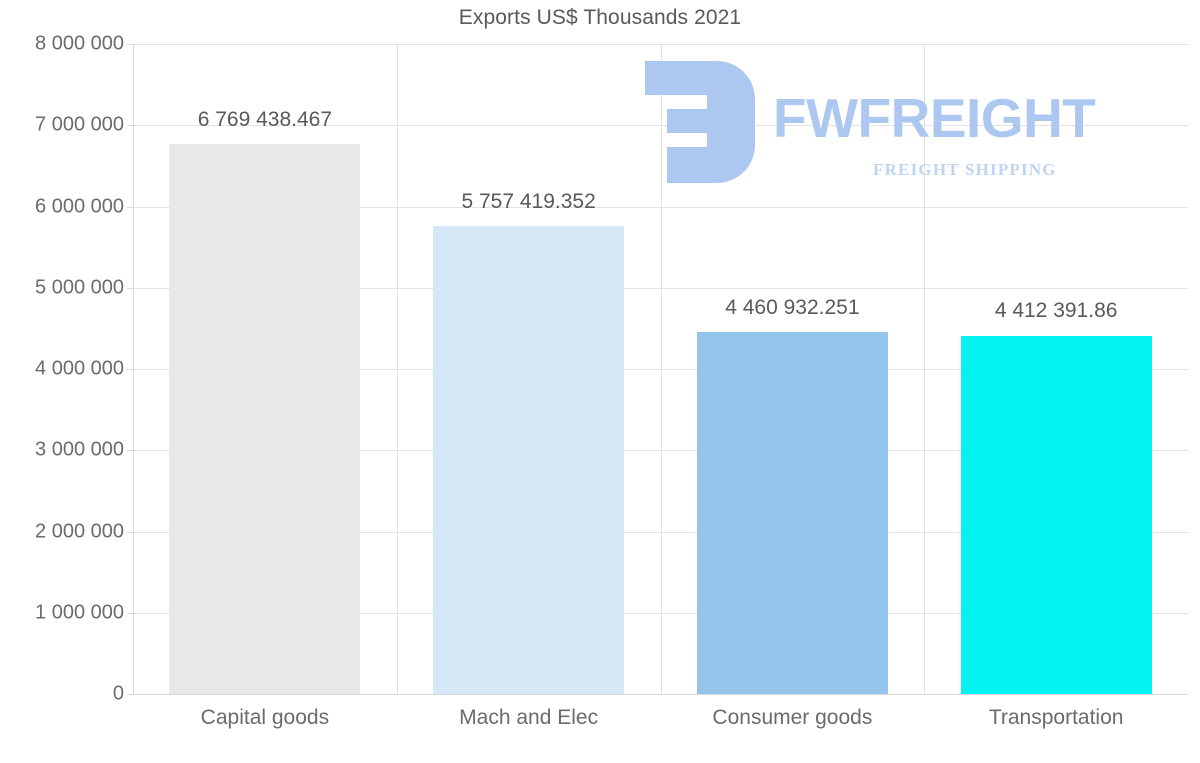 This screenshot has width=1200, height=763. Describe the element at coordinates (118, 693) in the screenshot. I see `y-axis-tick-label: 0` at that location.